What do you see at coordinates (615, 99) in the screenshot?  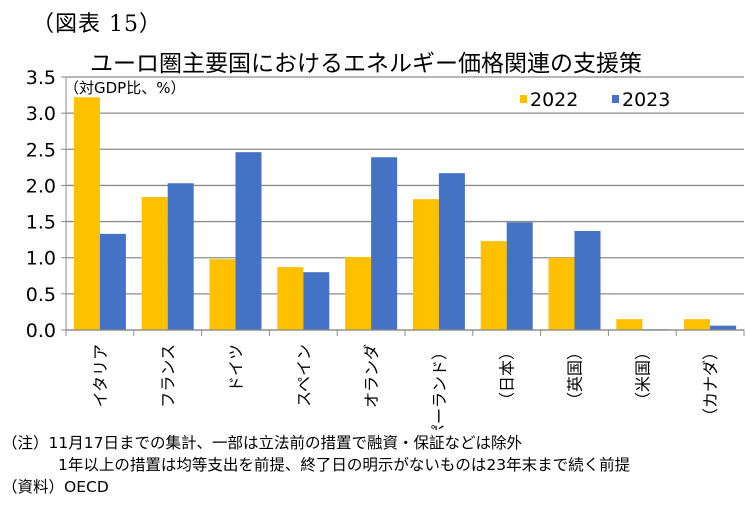 I see `legend-swatch-2023` at bounding box center [615, 99].